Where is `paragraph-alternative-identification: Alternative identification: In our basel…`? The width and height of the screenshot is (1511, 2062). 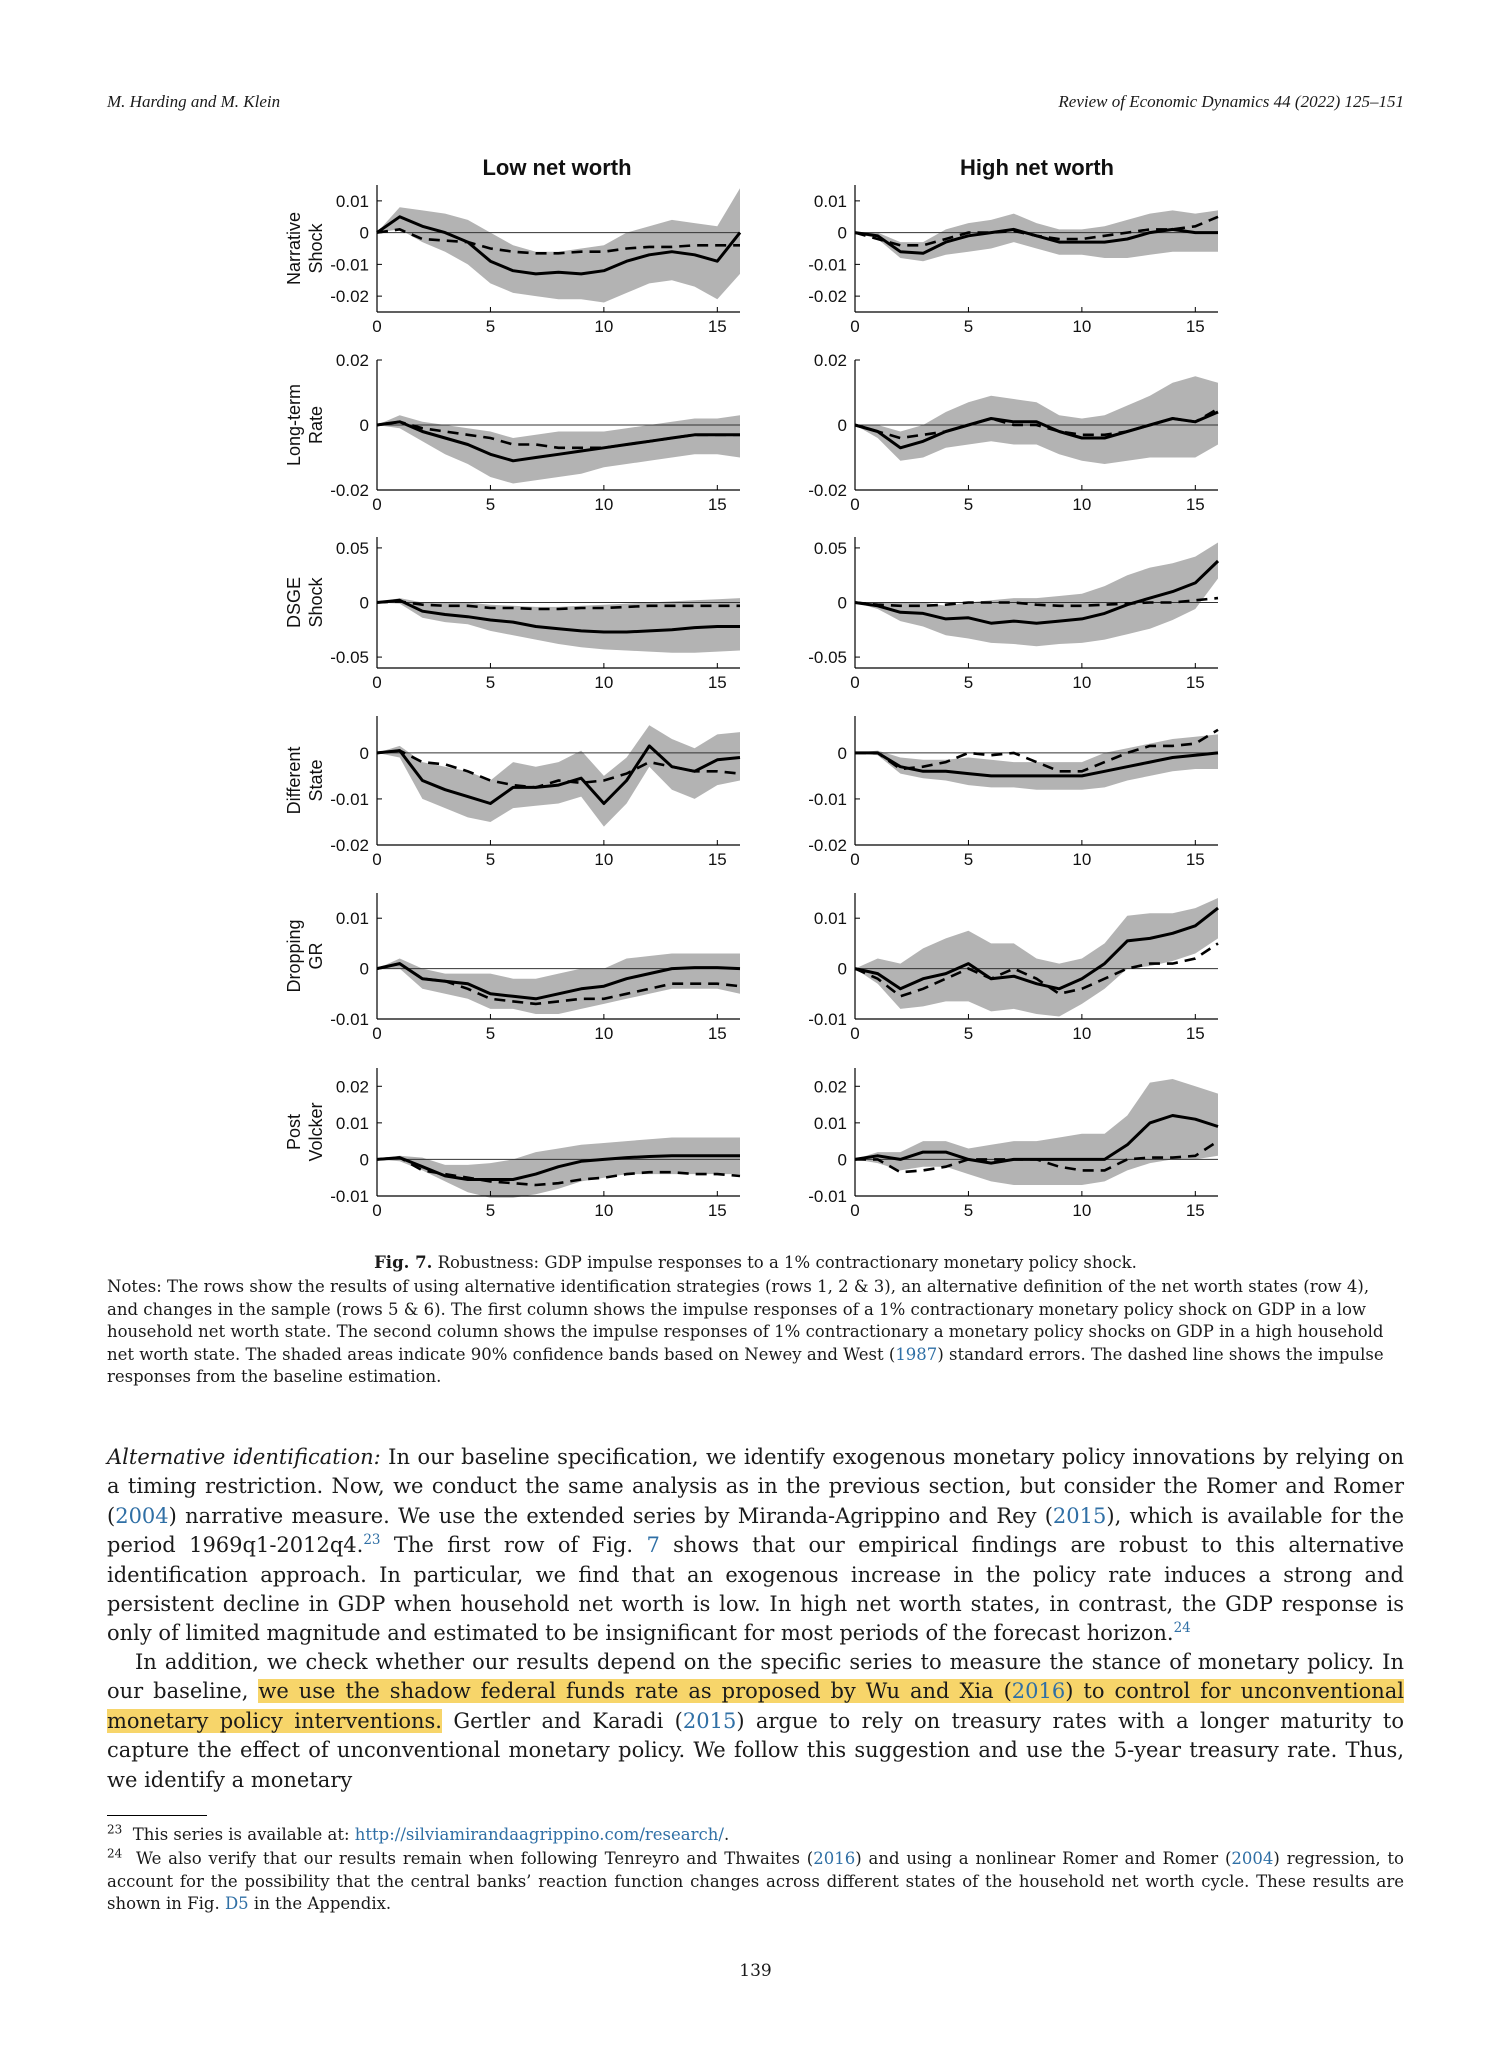 paragraph-alternative-identification: Alternative identification: In our basel… is located at coordinates (755, 1546).